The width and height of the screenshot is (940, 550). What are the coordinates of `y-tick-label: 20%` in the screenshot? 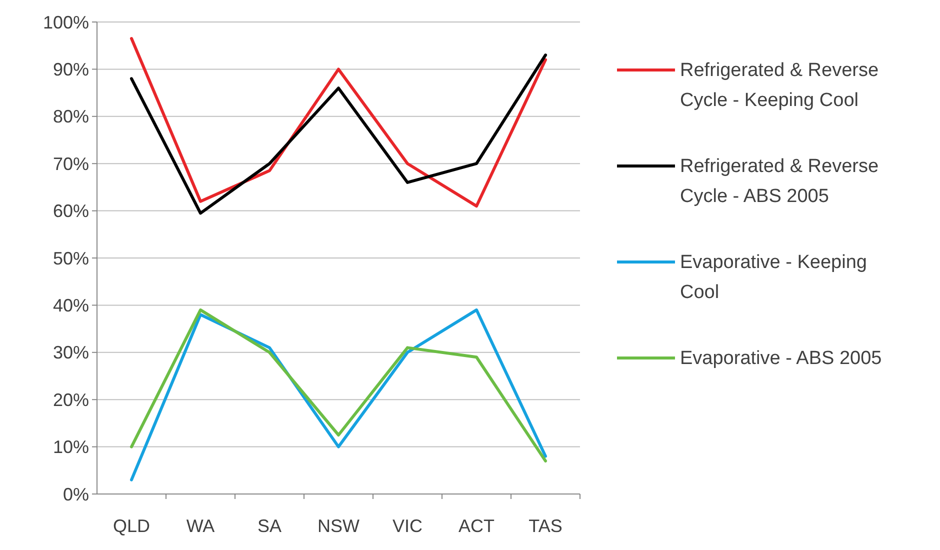 It's located at (70, 400).